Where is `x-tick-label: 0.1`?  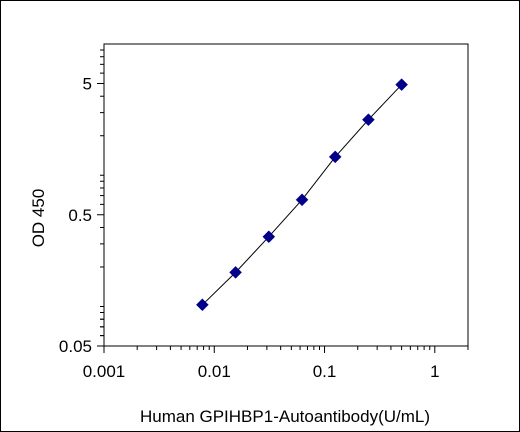 x-tick-label: 0.1 is located at coordinates (325, 371).